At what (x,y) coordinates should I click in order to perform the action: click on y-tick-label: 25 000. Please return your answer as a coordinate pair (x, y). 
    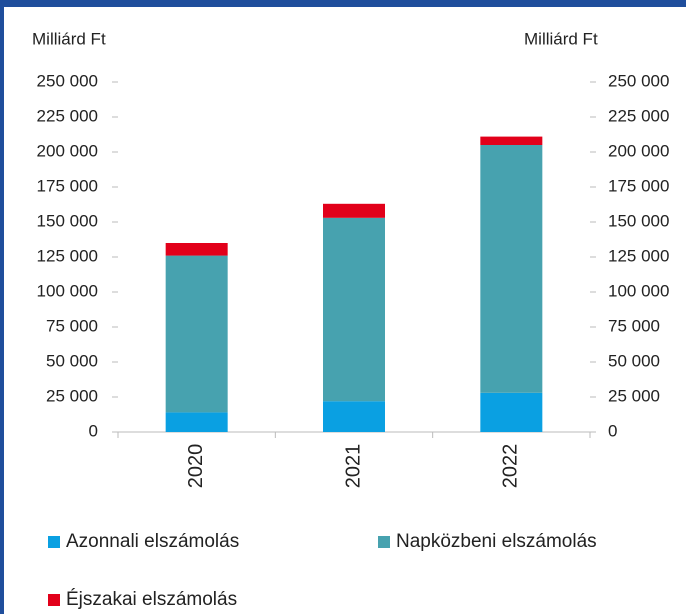
    Looking at the image, I should click on (72, 395).